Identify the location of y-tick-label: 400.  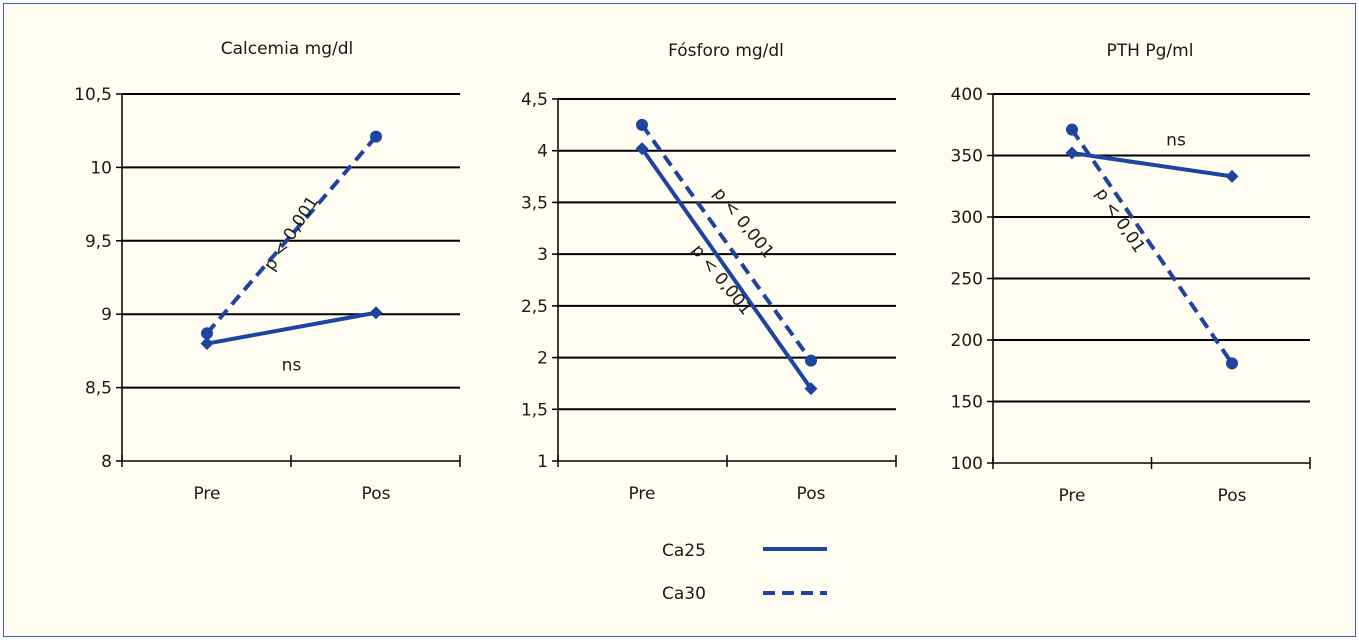
(967, 95).